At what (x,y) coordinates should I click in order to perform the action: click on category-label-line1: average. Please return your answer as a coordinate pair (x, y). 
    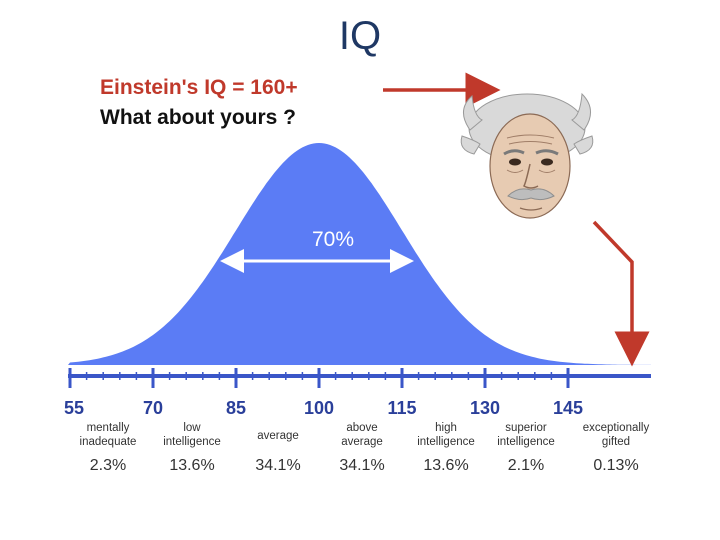
    Looking at the image, I should click on (278, 436).